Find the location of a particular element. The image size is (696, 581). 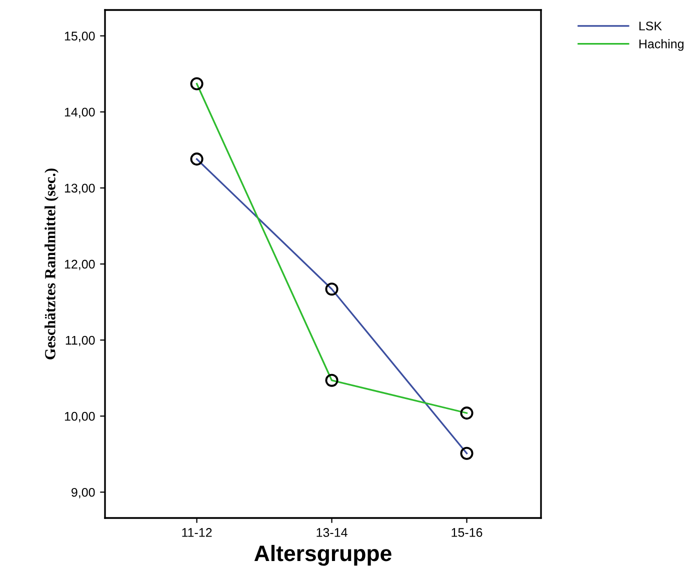

y-axis-title: Geschätztes Randmittel (sec.) is located at coordinates (51, 264).